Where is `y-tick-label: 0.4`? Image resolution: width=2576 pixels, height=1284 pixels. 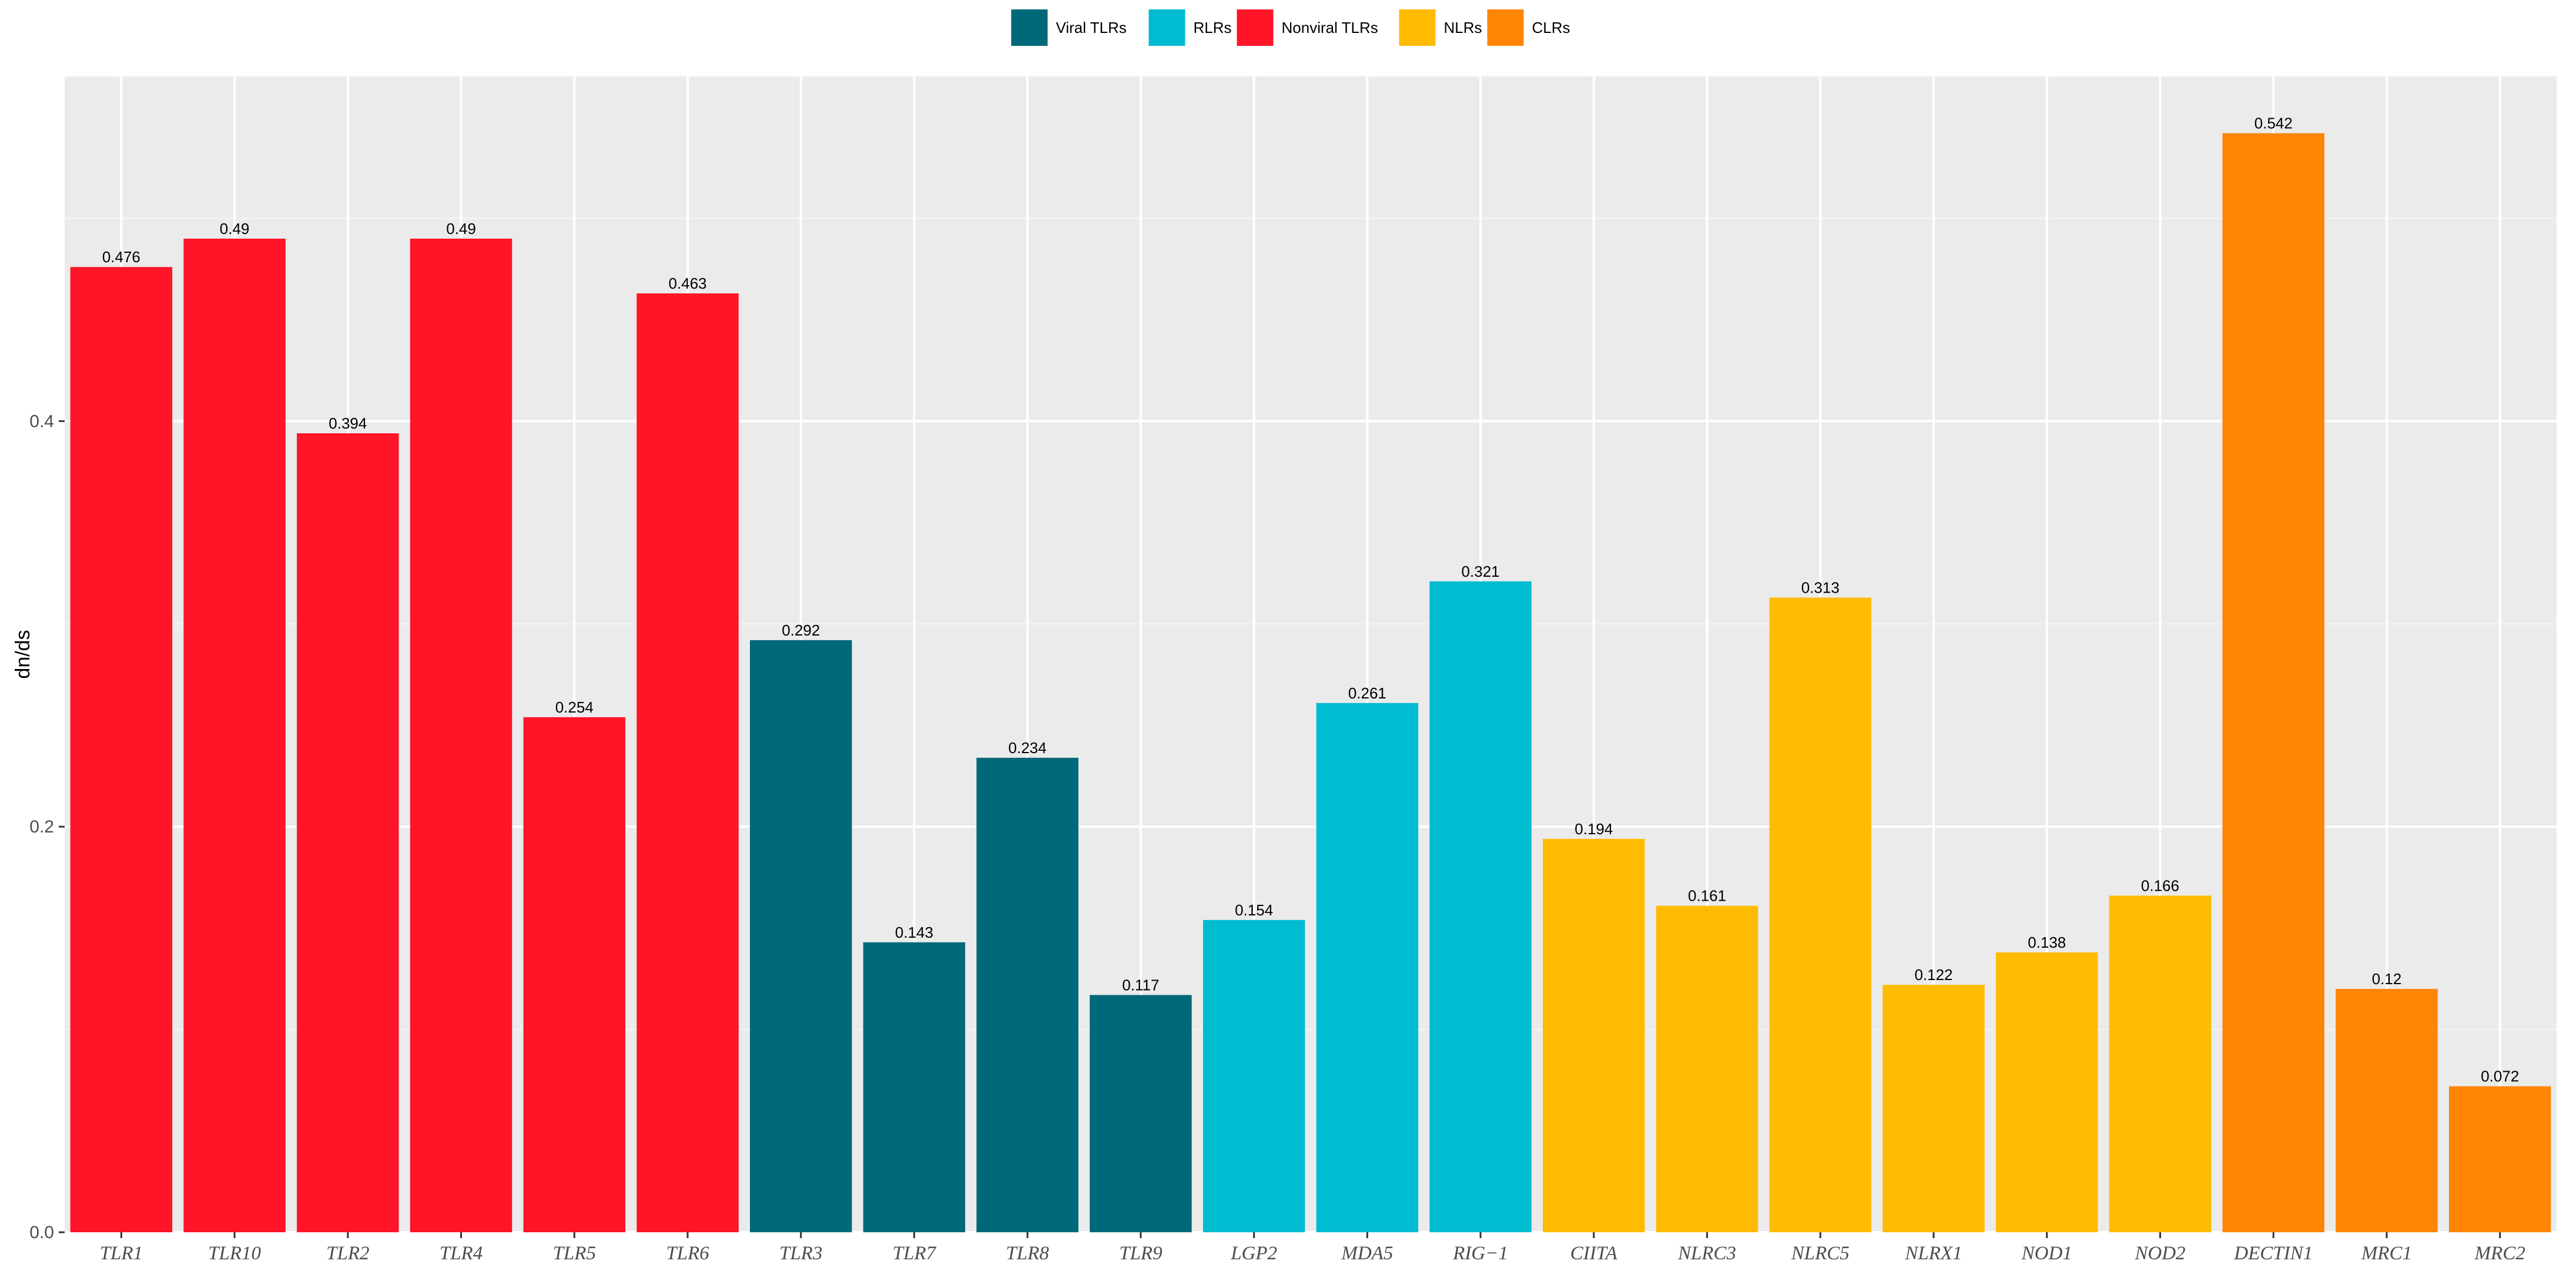
y-tick-label: 0.4 is located at coordinates (41, 421).